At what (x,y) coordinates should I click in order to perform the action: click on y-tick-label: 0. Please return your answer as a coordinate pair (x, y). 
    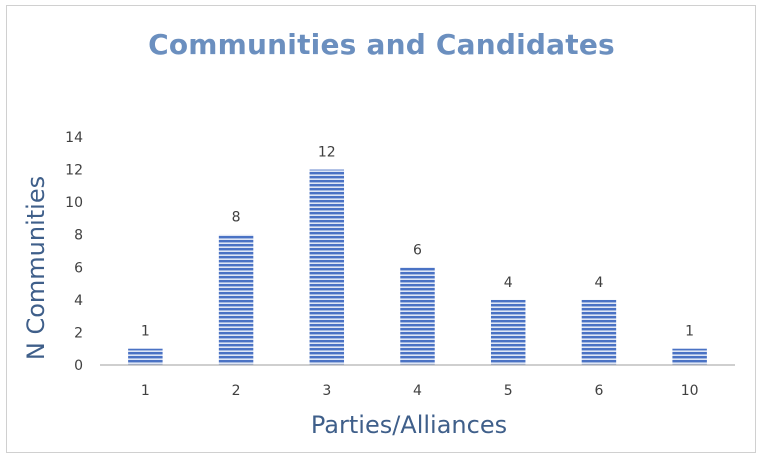
    Looking at the image, I should click on (78, 366).